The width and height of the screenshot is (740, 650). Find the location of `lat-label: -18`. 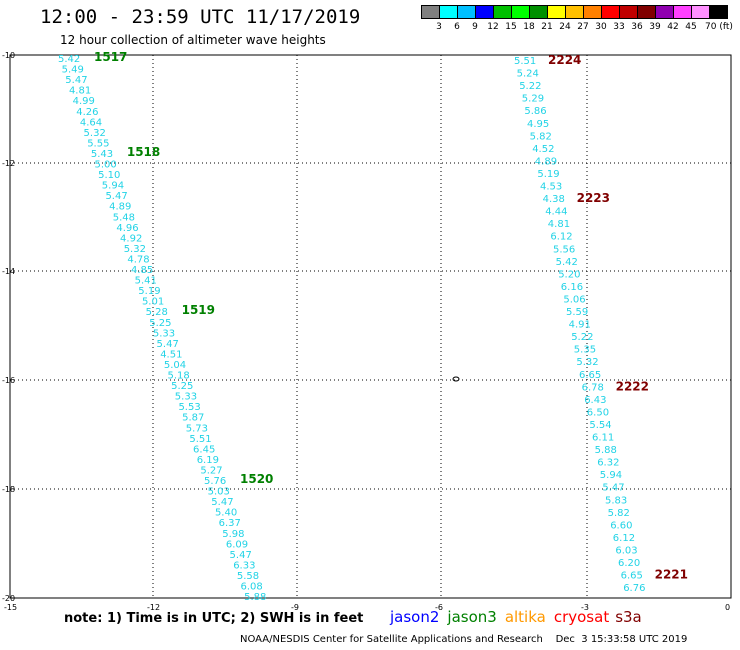

lat-label: -18 is located at coordinates (8, 489).